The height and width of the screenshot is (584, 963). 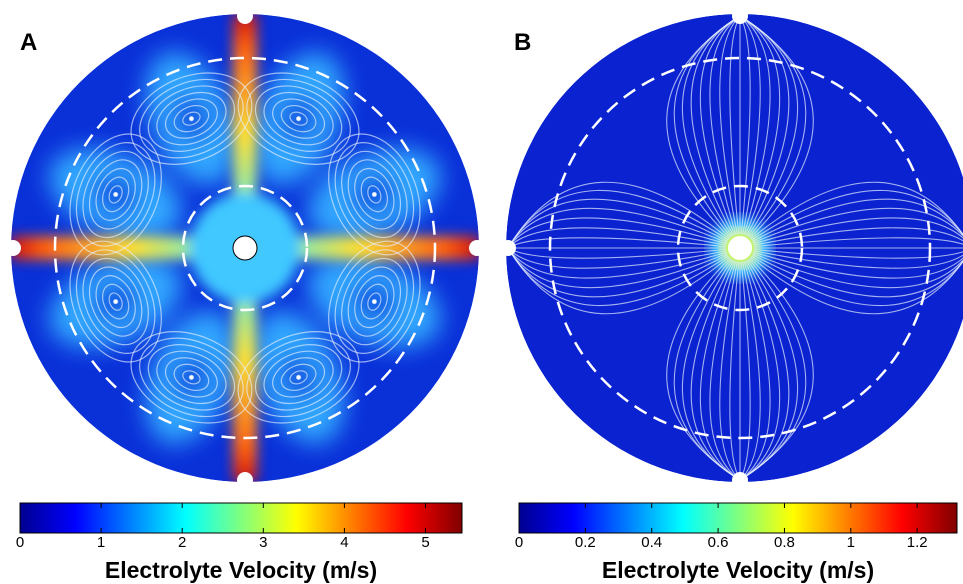 What do you see at coordinates (241, 570) in the screenshot?
I see `colorbar-title: Electrolyte Velocity (m/s)` at bounding box center [241, 570].